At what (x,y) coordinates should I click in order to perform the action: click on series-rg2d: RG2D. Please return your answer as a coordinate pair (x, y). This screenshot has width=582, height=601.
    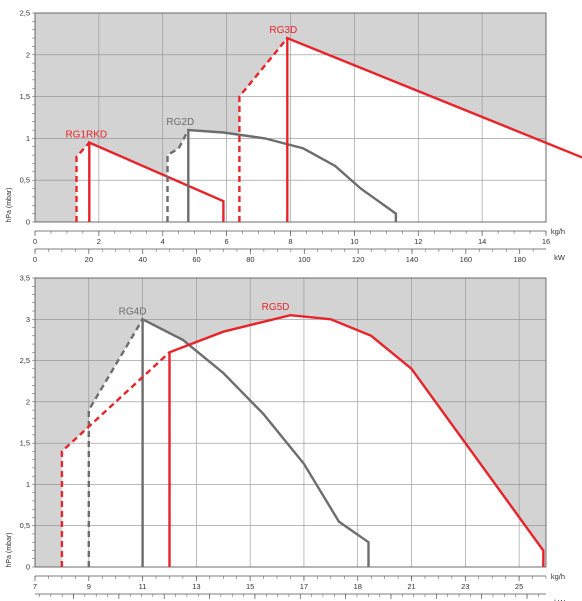
    Looking at the image, I should click on (282, 169).